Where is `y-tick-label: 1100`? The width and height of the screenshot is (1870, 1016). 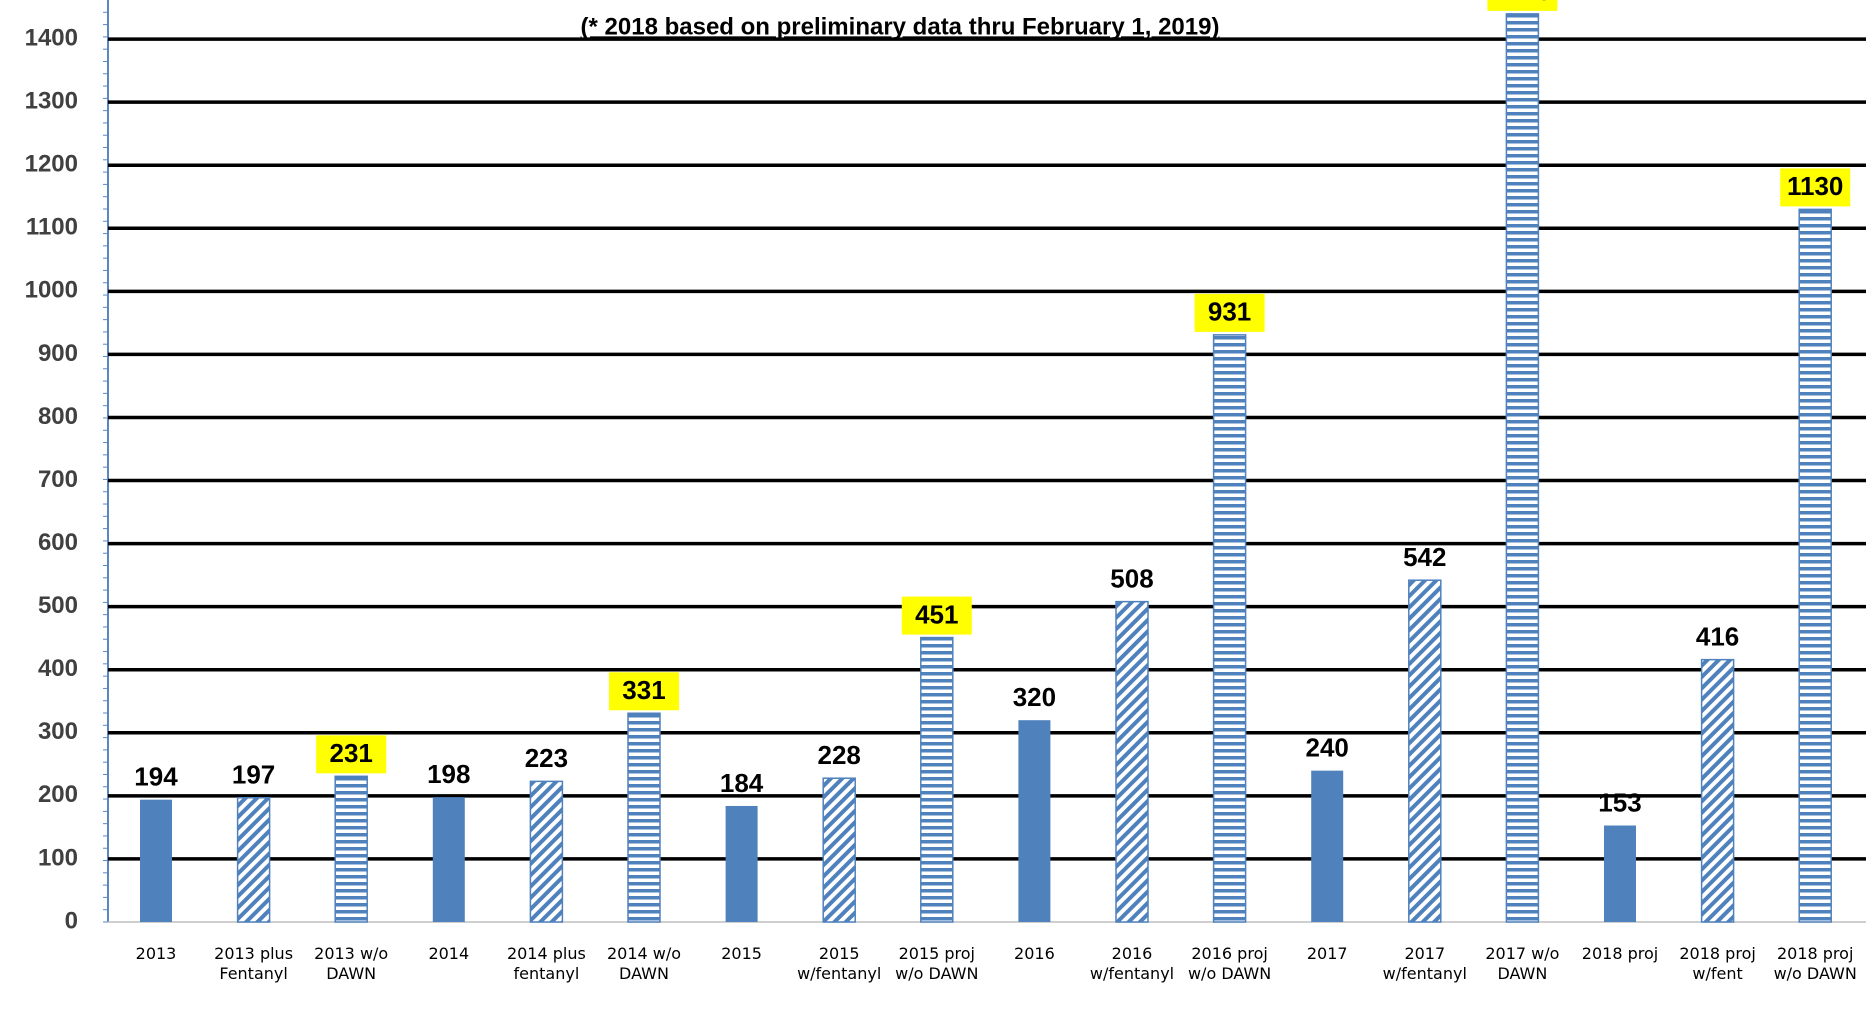 y-tick-label: 1100 is located at coordinates (52, 227).